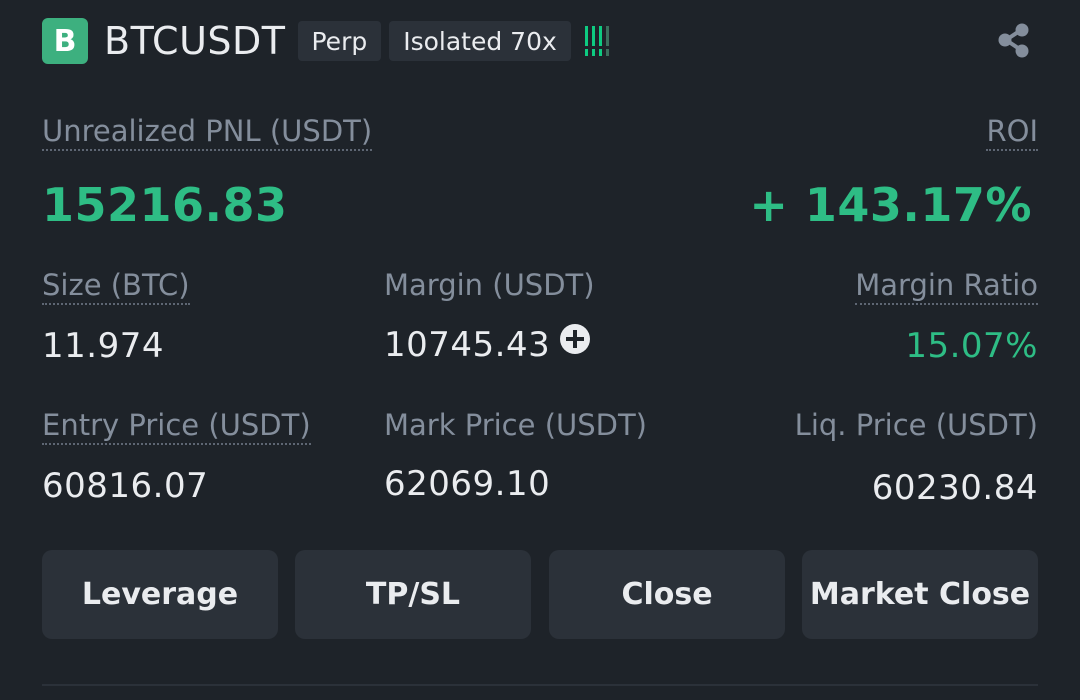  I want to click on roi-label: ROI, so click(1012, 132).